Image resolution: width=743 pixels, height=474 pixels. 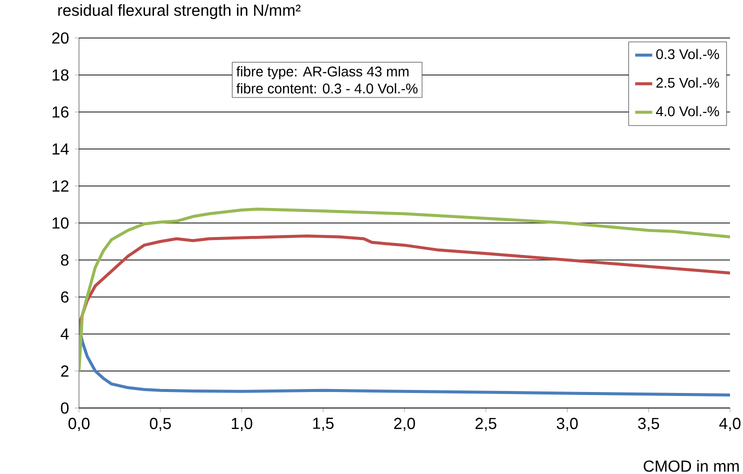 I want to click on x-tick-label: 3,5, so click(x=649, y=425).